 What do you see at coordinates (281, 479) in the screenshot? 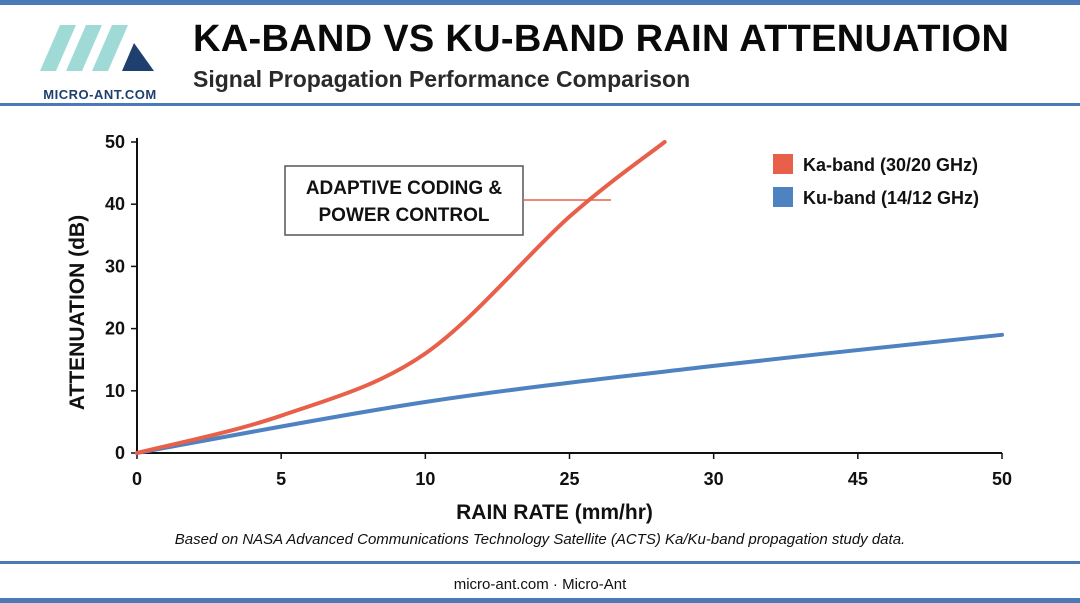
I see `x-tick-label: 5` at bounding box center [281, 479].